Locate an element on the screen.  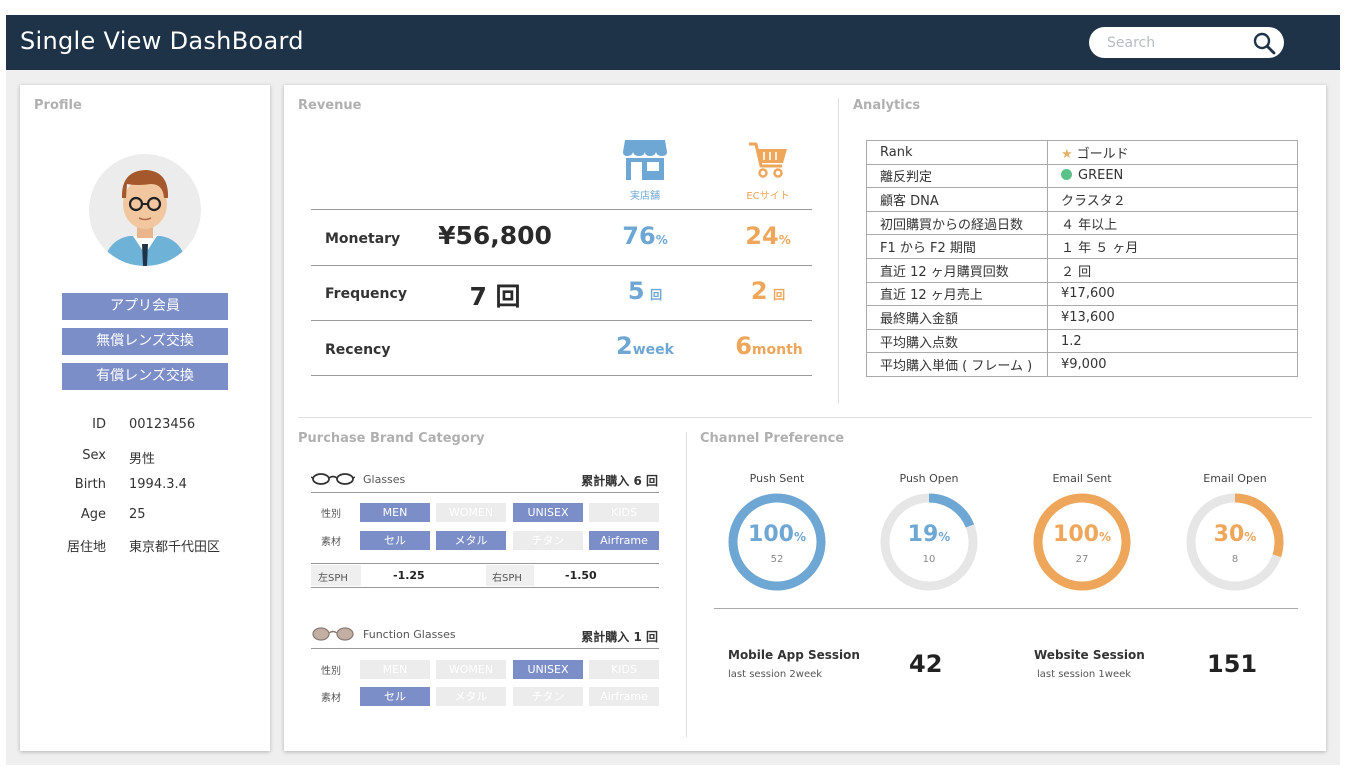
app-member-button: アプリ会員 is located at coordinates (145, 306).